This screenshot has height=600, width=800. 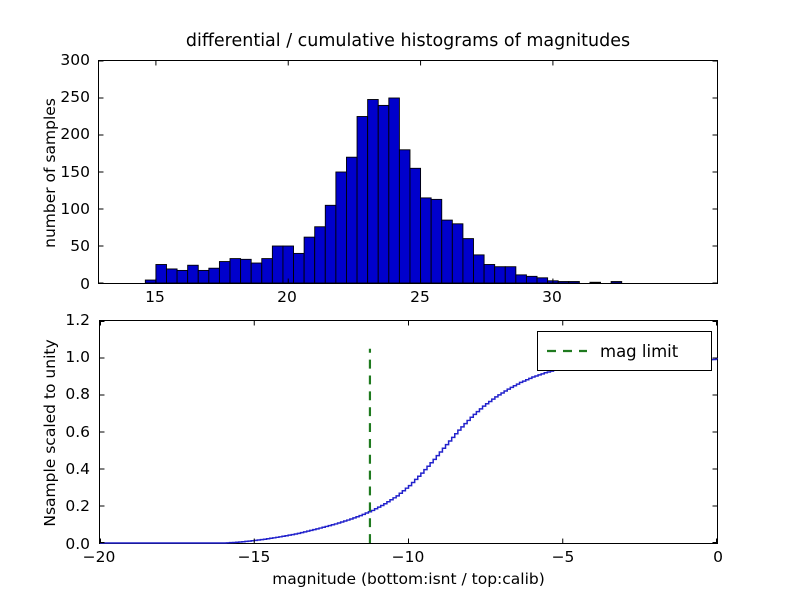 What do you see at coordinates (75, 134) in the screenshot?
I see `top-ytick-200: 200` at bounding box center [75, 134].